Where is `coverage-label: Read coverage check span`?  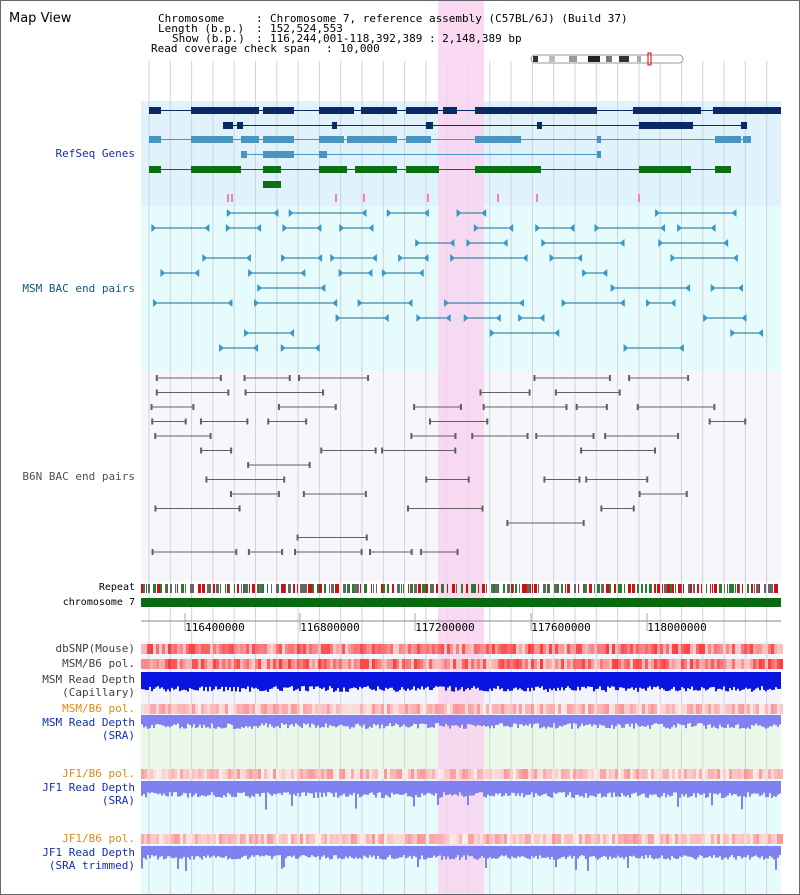
coverage-label: Read coverage check span is located at coordinates (230, 48).